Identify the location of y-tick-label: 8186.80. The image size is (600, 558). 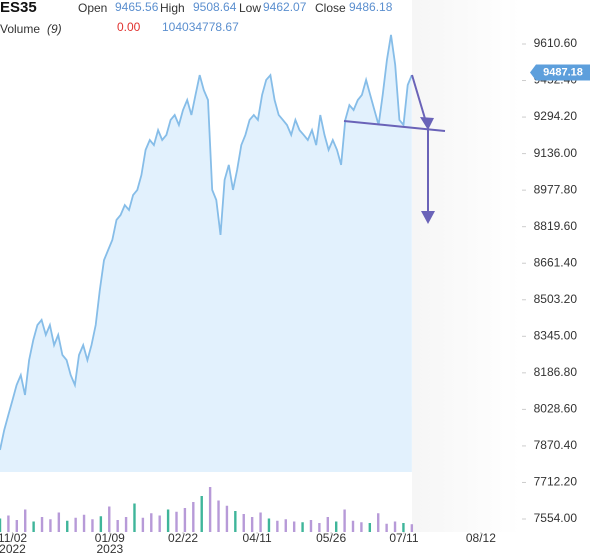
(556, 372).